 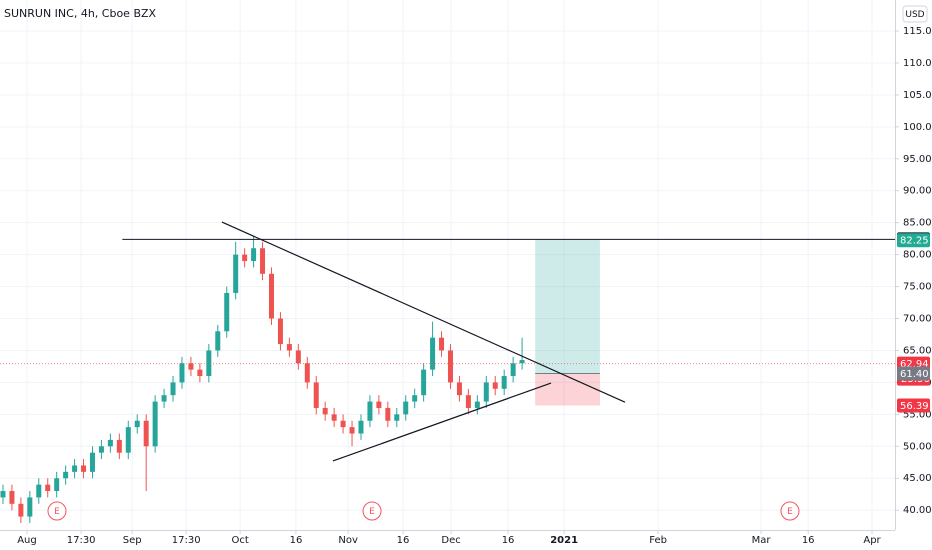 I want to click on x-tick-label: 2021, so click(x=564, y=540).